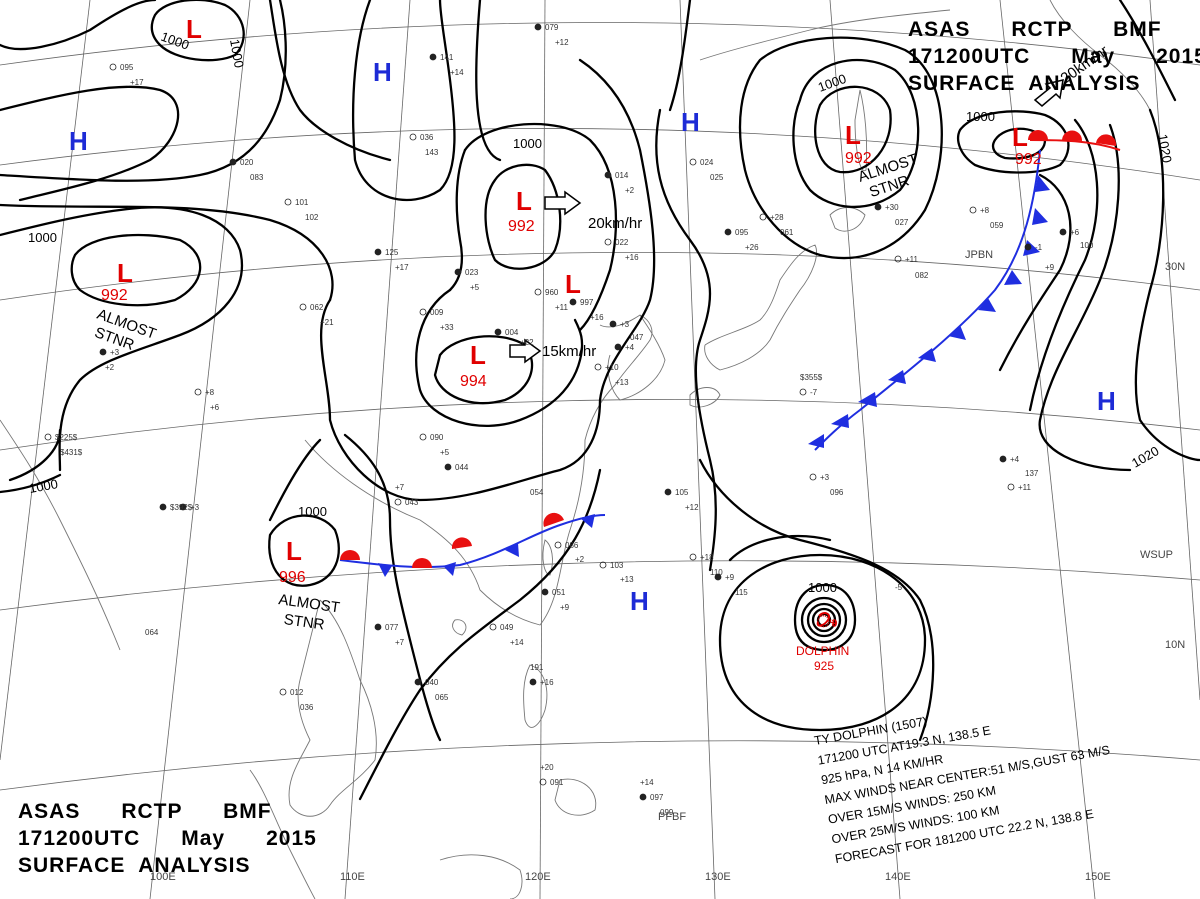 This screenshot has height=899, width=1200. Describe the element at coordinates (587, 302) in the screenshot. I see `station-value: 997` at that location.